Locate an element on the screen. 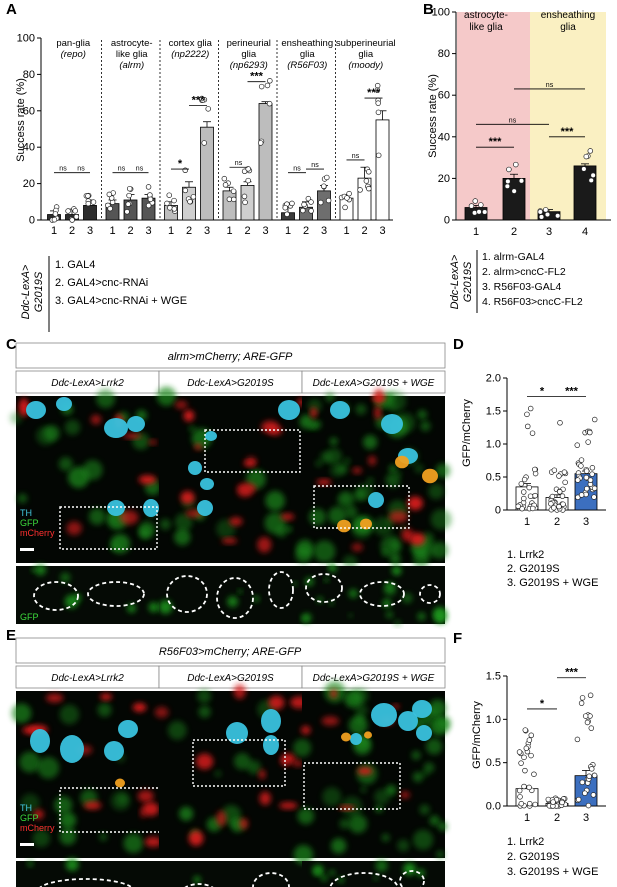 This screenshot has width=617, height=887. panel-a-yticks: 0 20 40 60 80 100 is located at coordinates (29, 130).